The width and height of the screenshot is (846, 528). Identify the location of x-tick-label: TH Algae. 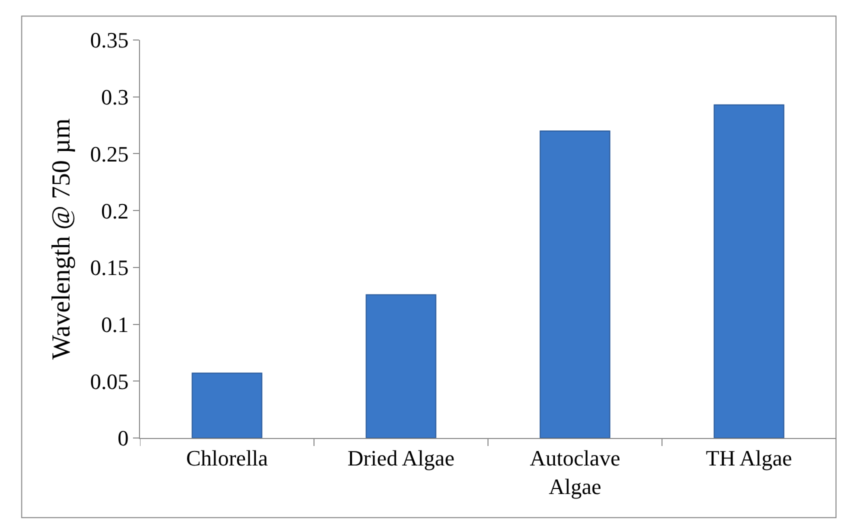
(749, 457).